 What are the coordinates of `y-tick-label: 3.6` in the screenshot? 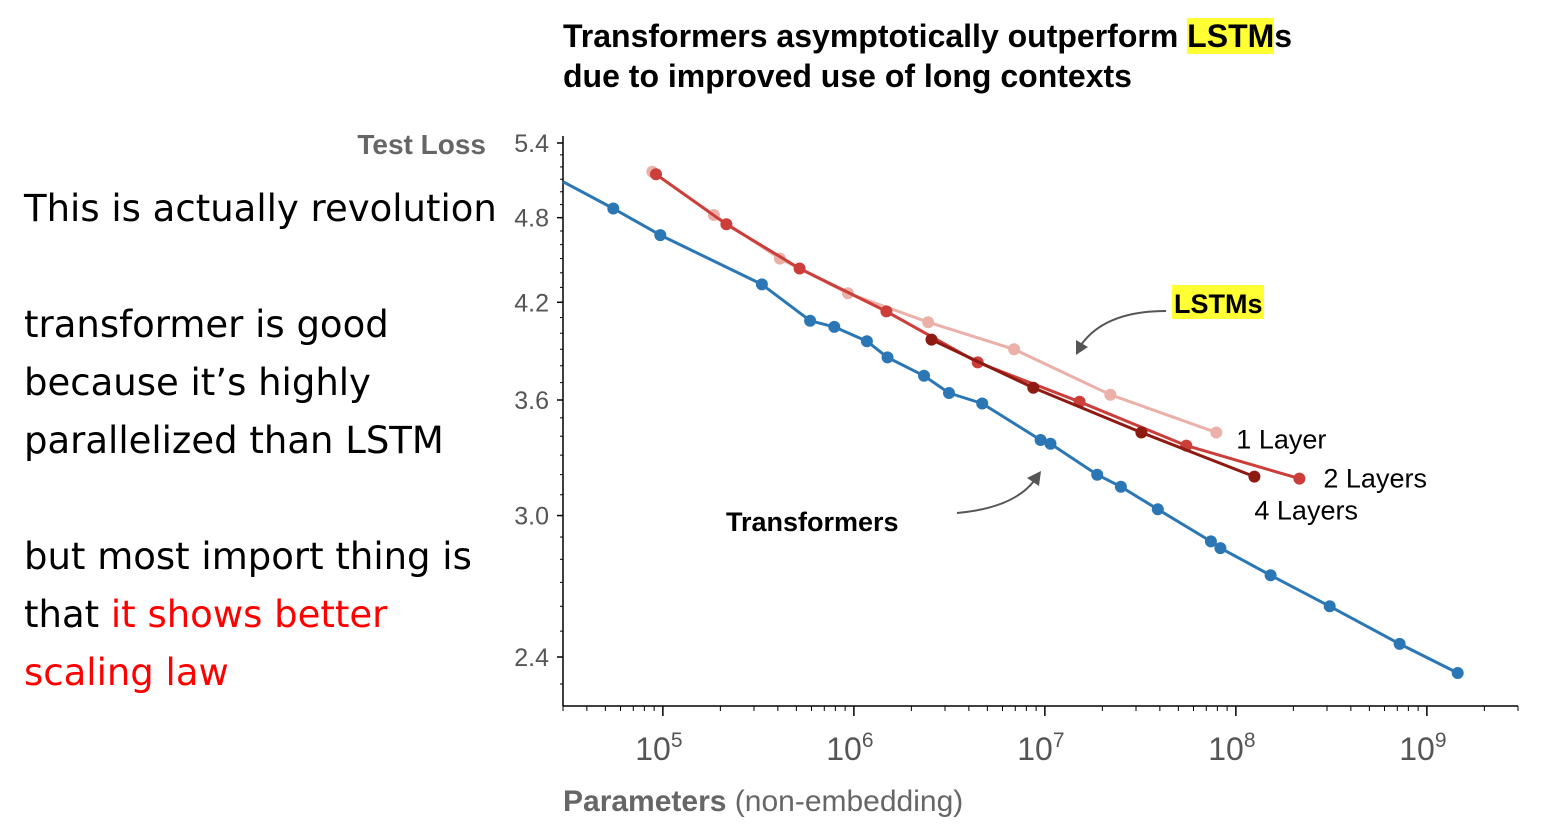 It's located at (531, 401).